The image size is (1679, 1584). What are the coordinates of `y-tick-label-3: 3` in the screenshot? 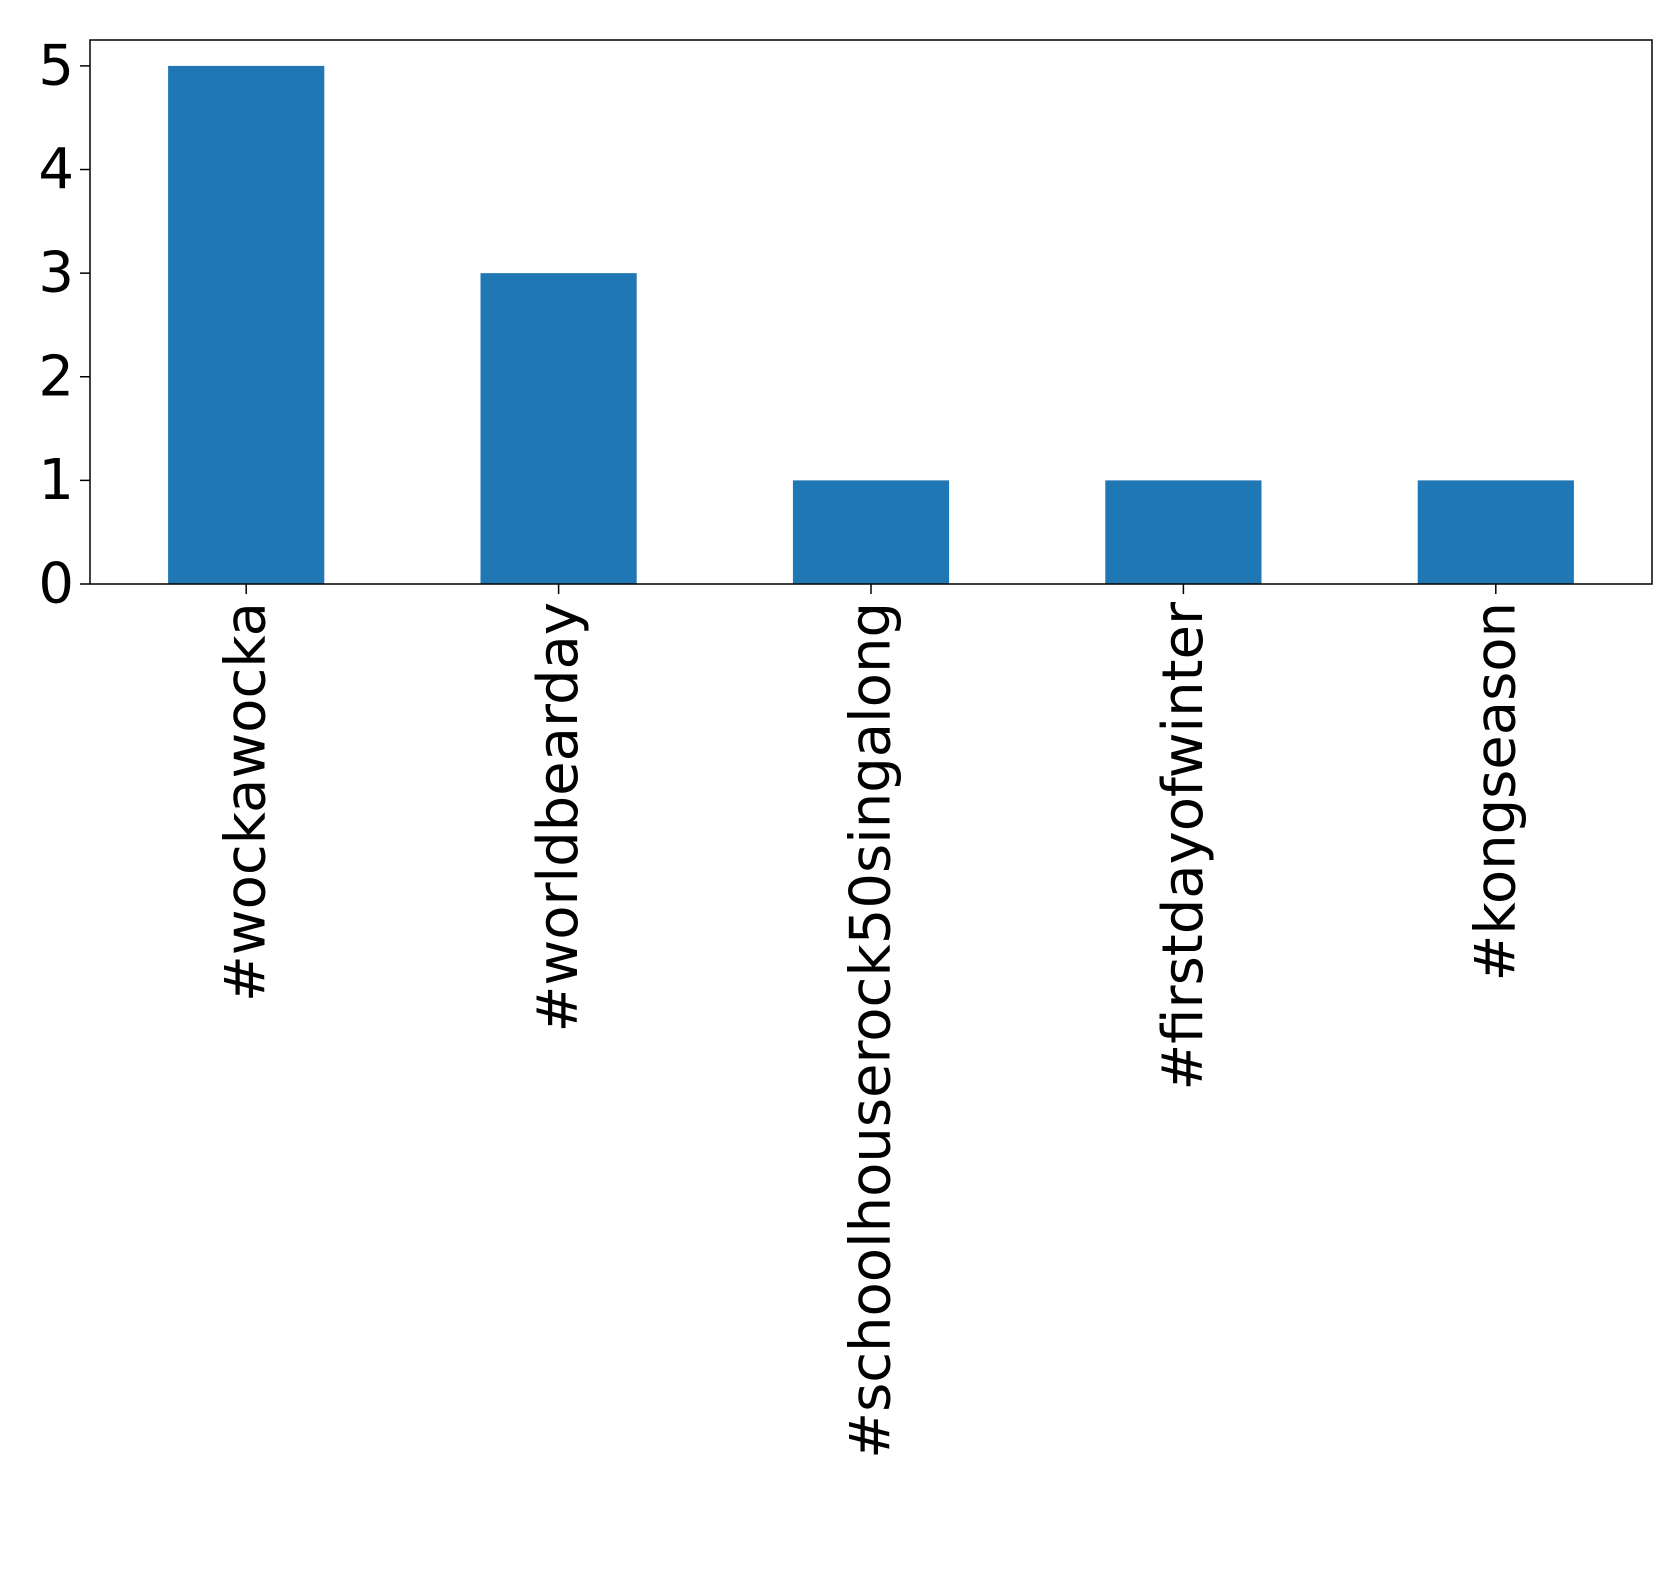 It's located at (56, 273).